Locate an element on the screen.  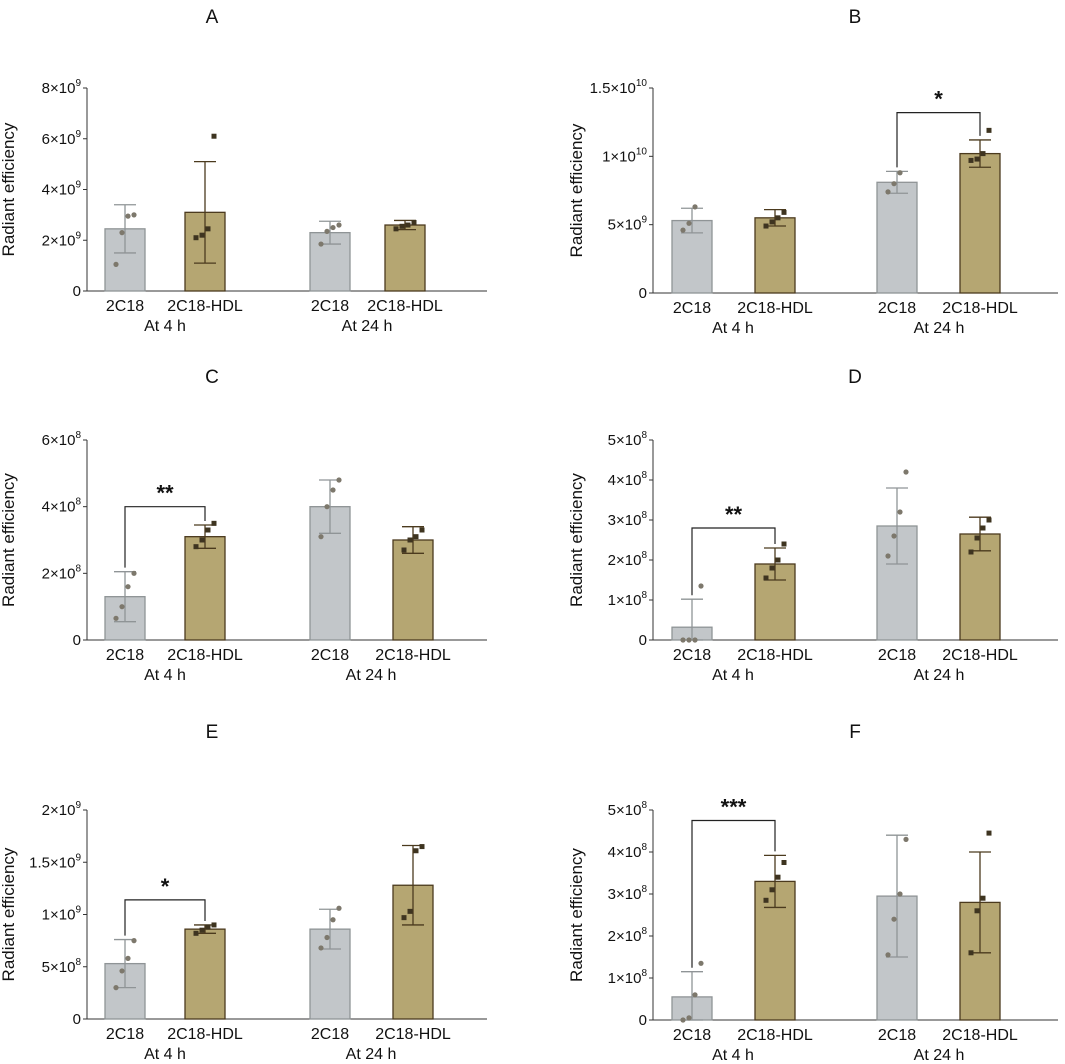
panel-title: B is located at coordinates (855, 17).